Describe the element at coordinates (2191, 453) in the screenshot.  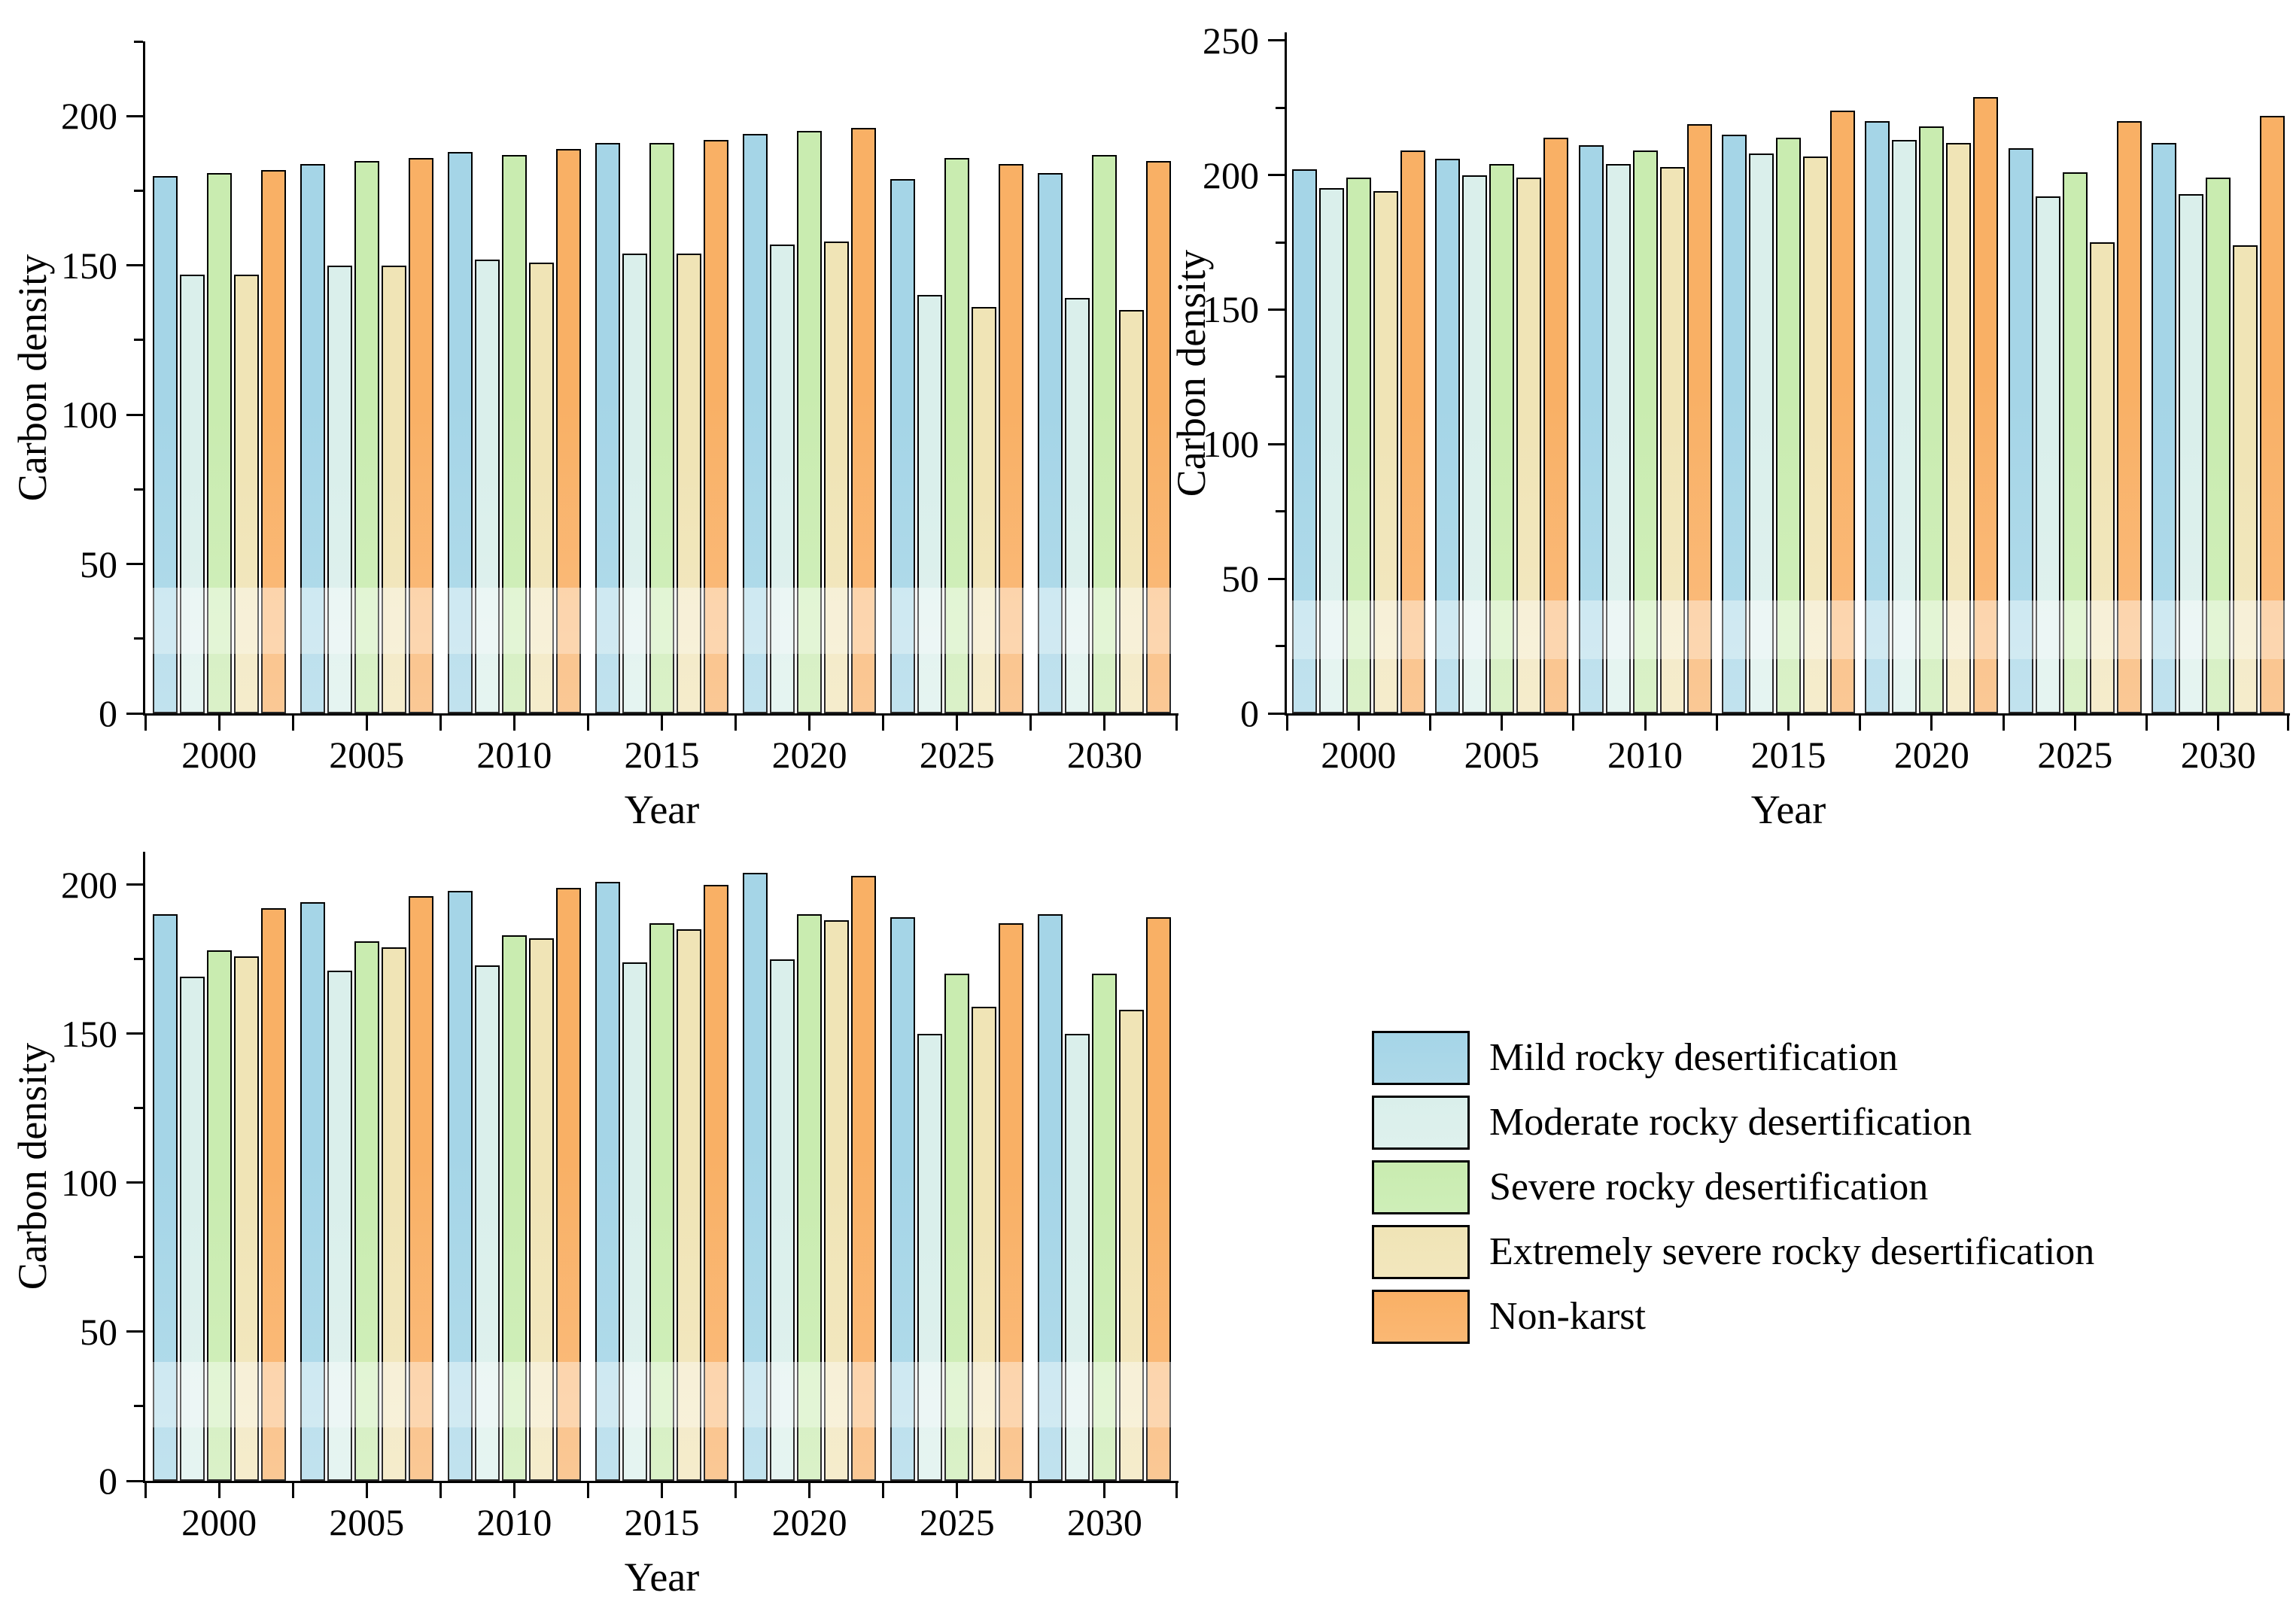
I see `bar-moderate-2030` at that location.